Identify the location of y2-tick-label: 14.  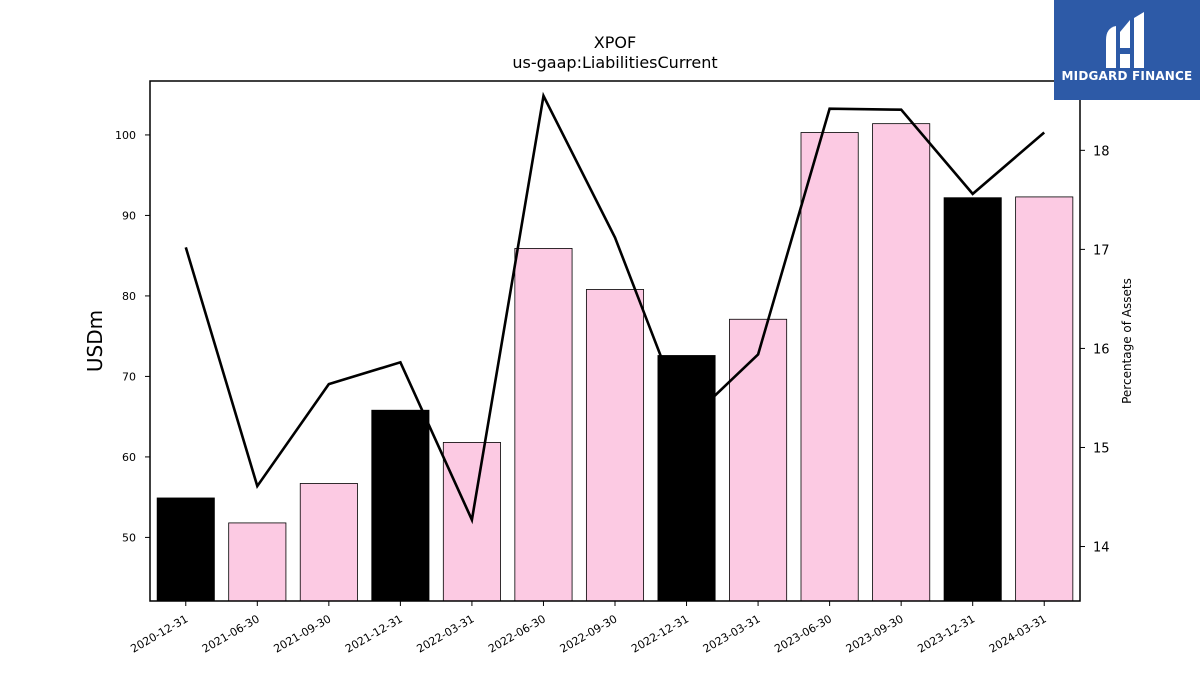
(1101, 548).